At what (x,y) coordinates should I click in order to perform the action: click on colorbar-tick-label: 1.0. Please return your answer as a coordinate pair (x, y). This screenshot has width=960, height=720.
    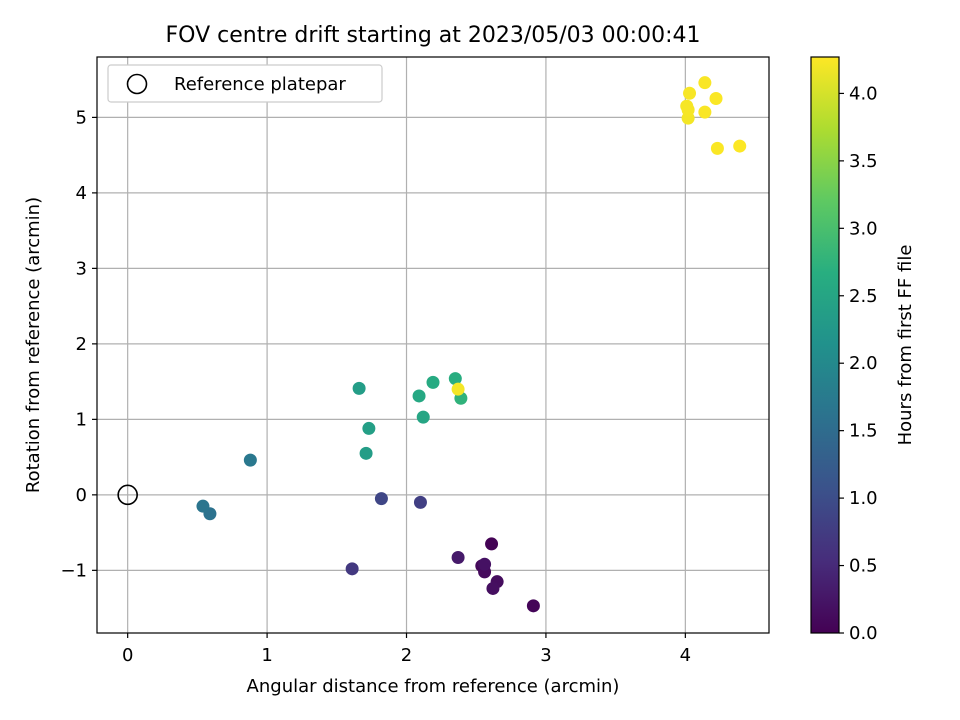
    Looking at the image, I should click on (863, 498).